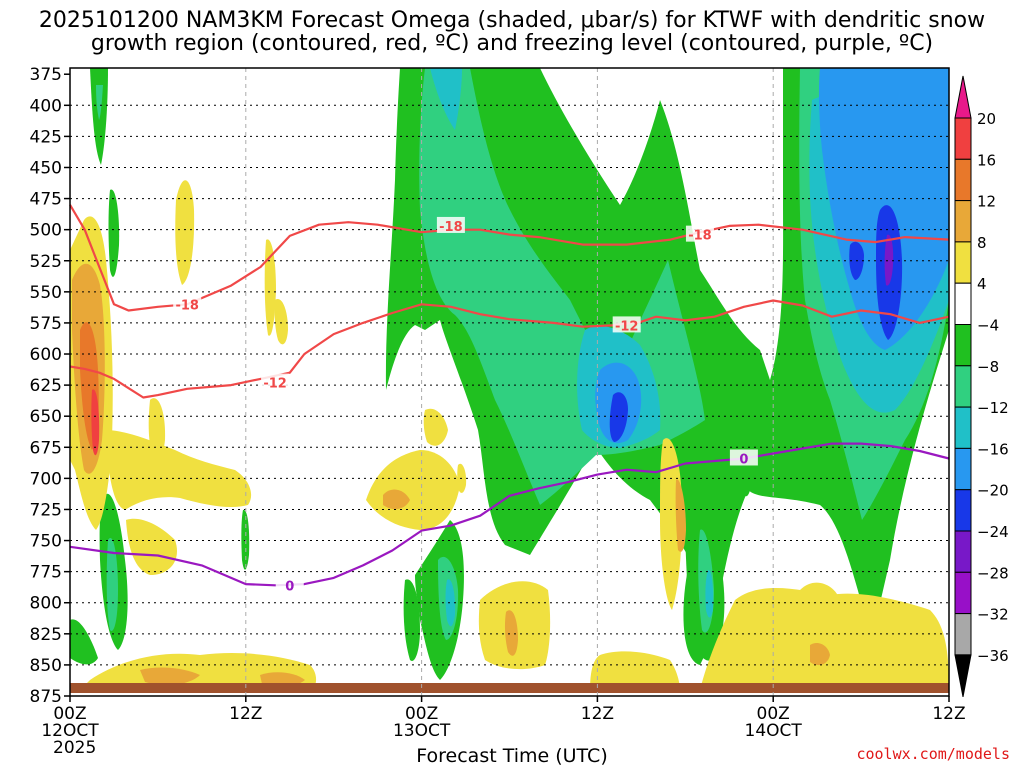  Describe the element at coordinates (46, 604) in the screenshot. I see `y-tick-label: 800` at that location.